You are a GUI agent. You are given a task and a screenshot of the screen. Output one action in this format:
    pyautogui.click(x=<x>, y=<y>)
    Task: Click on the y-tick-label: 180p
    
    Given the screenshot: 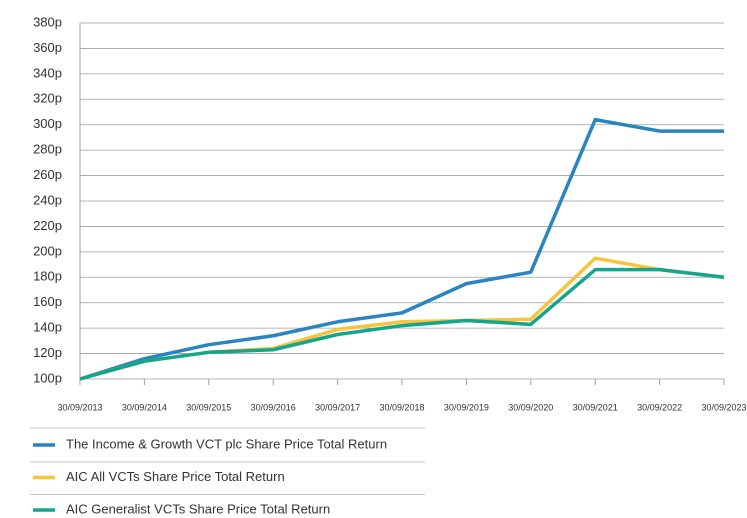 What is the action you would take?
    pyautogui.click(x=47, y=276)
    